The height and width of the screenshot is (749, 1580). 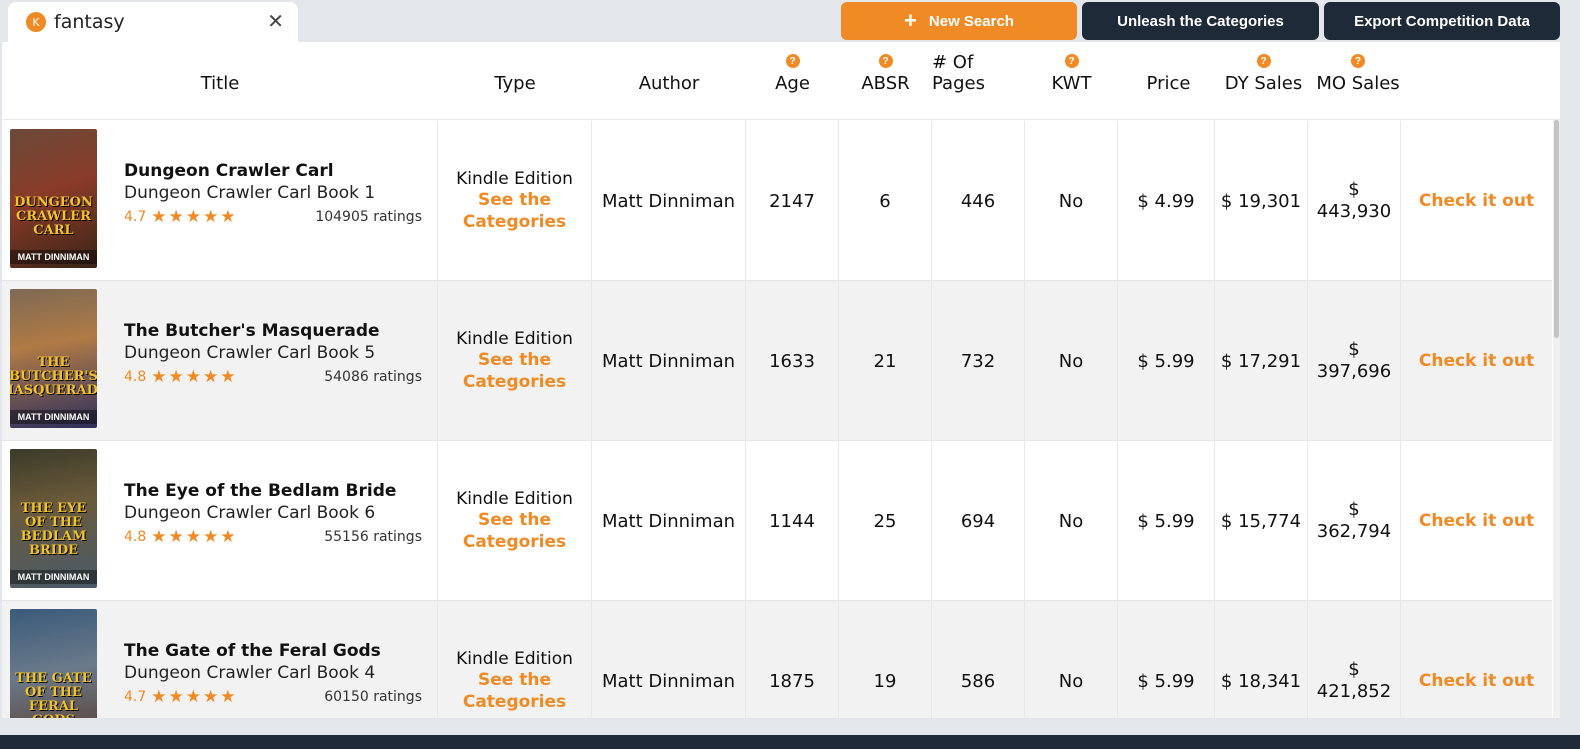 What do you see at coordinates (978, 201) in the screenshot?
I see `pages-cell: 446` at bounding box center [978, 201].